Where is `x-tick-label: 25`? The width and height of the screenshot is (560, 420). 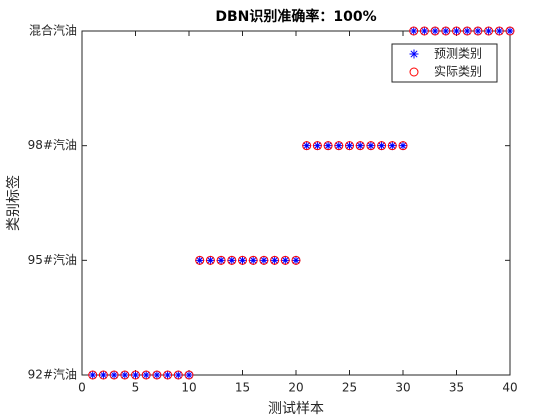
x-tick-label: 25 is located at coordinates (349, 388).